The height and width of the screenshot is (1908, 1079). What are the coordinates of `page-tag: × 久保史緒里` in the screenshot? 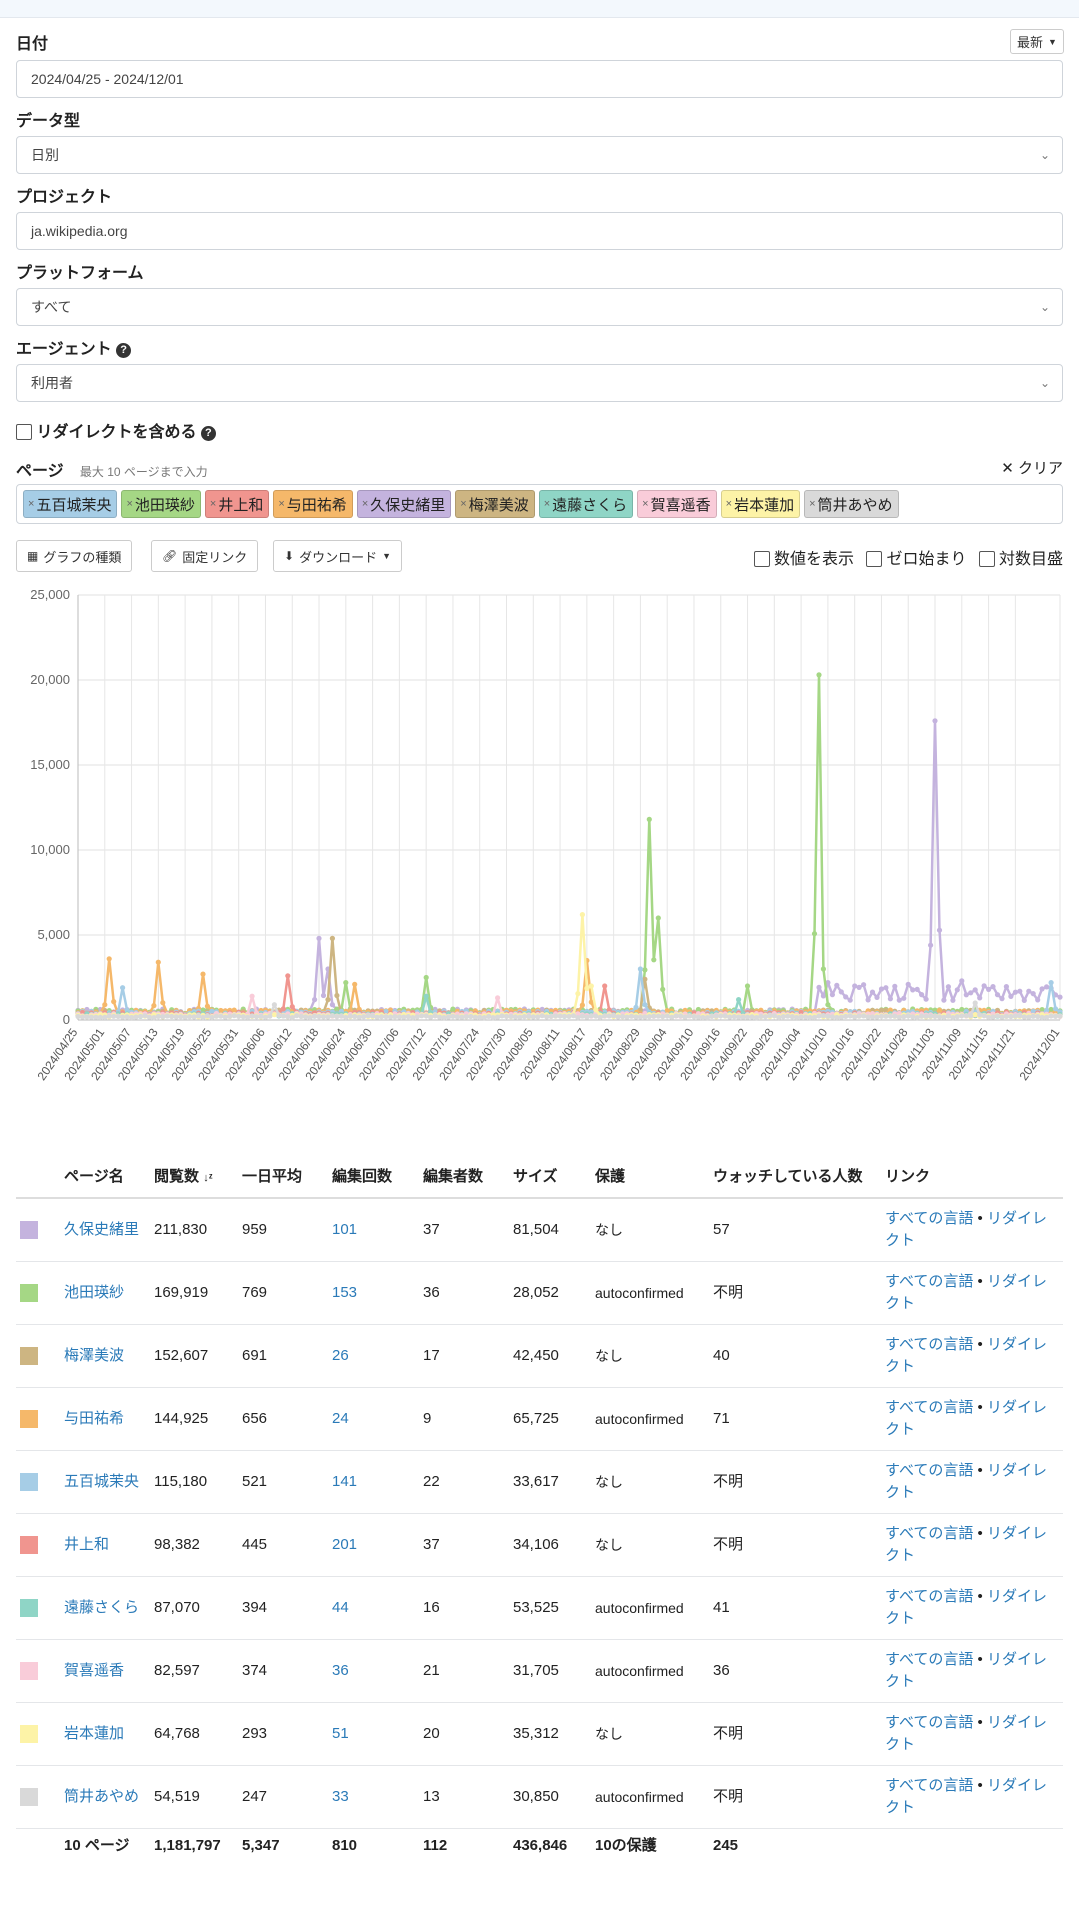 It's located at (404, 504).